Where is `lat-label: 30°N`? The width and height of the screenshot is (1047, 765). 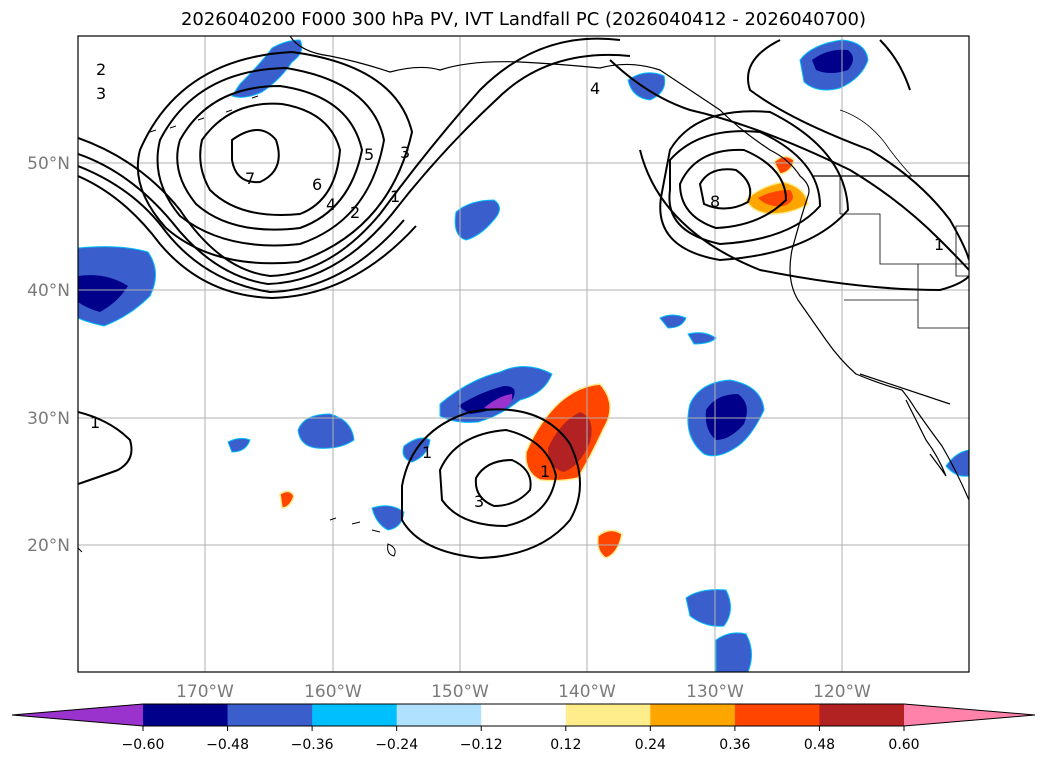
lat-label: 30°N is located at coordinates (48, 419).